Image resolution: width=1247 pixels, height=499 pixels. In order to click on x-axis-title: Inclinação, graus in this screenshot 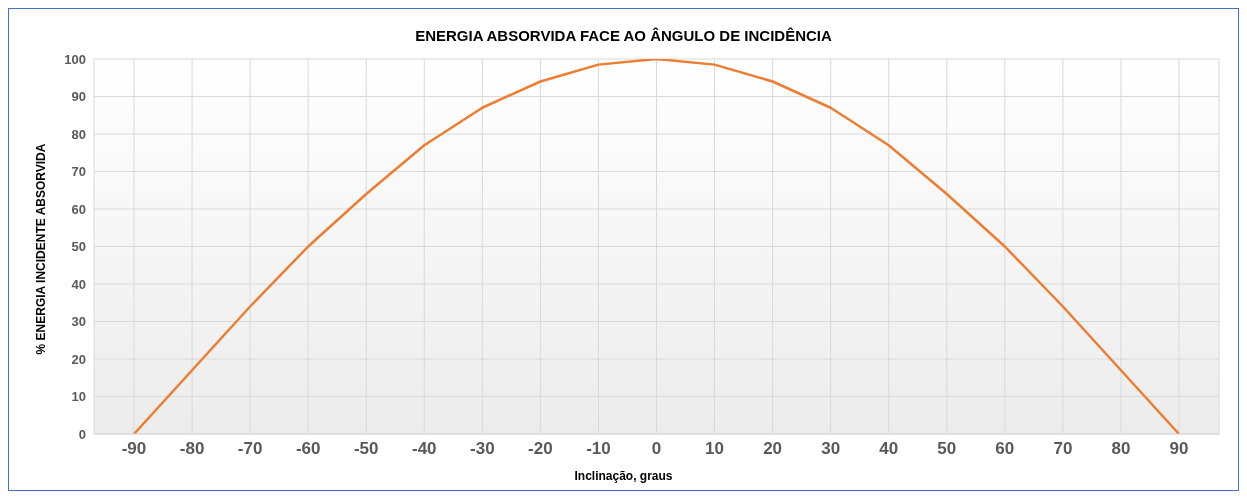, I will do `click(623, 476)`.